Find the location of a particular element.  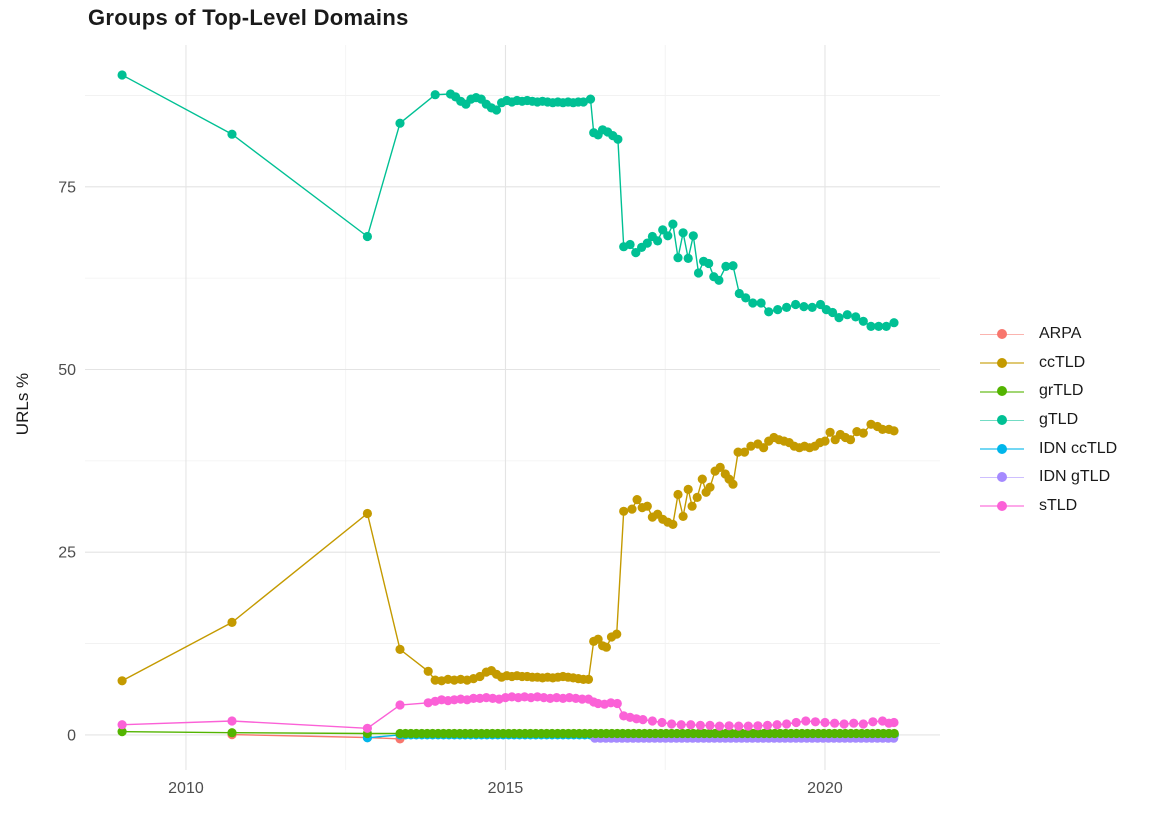

legend-label: grTLD is located at coordinates (1061, 391).